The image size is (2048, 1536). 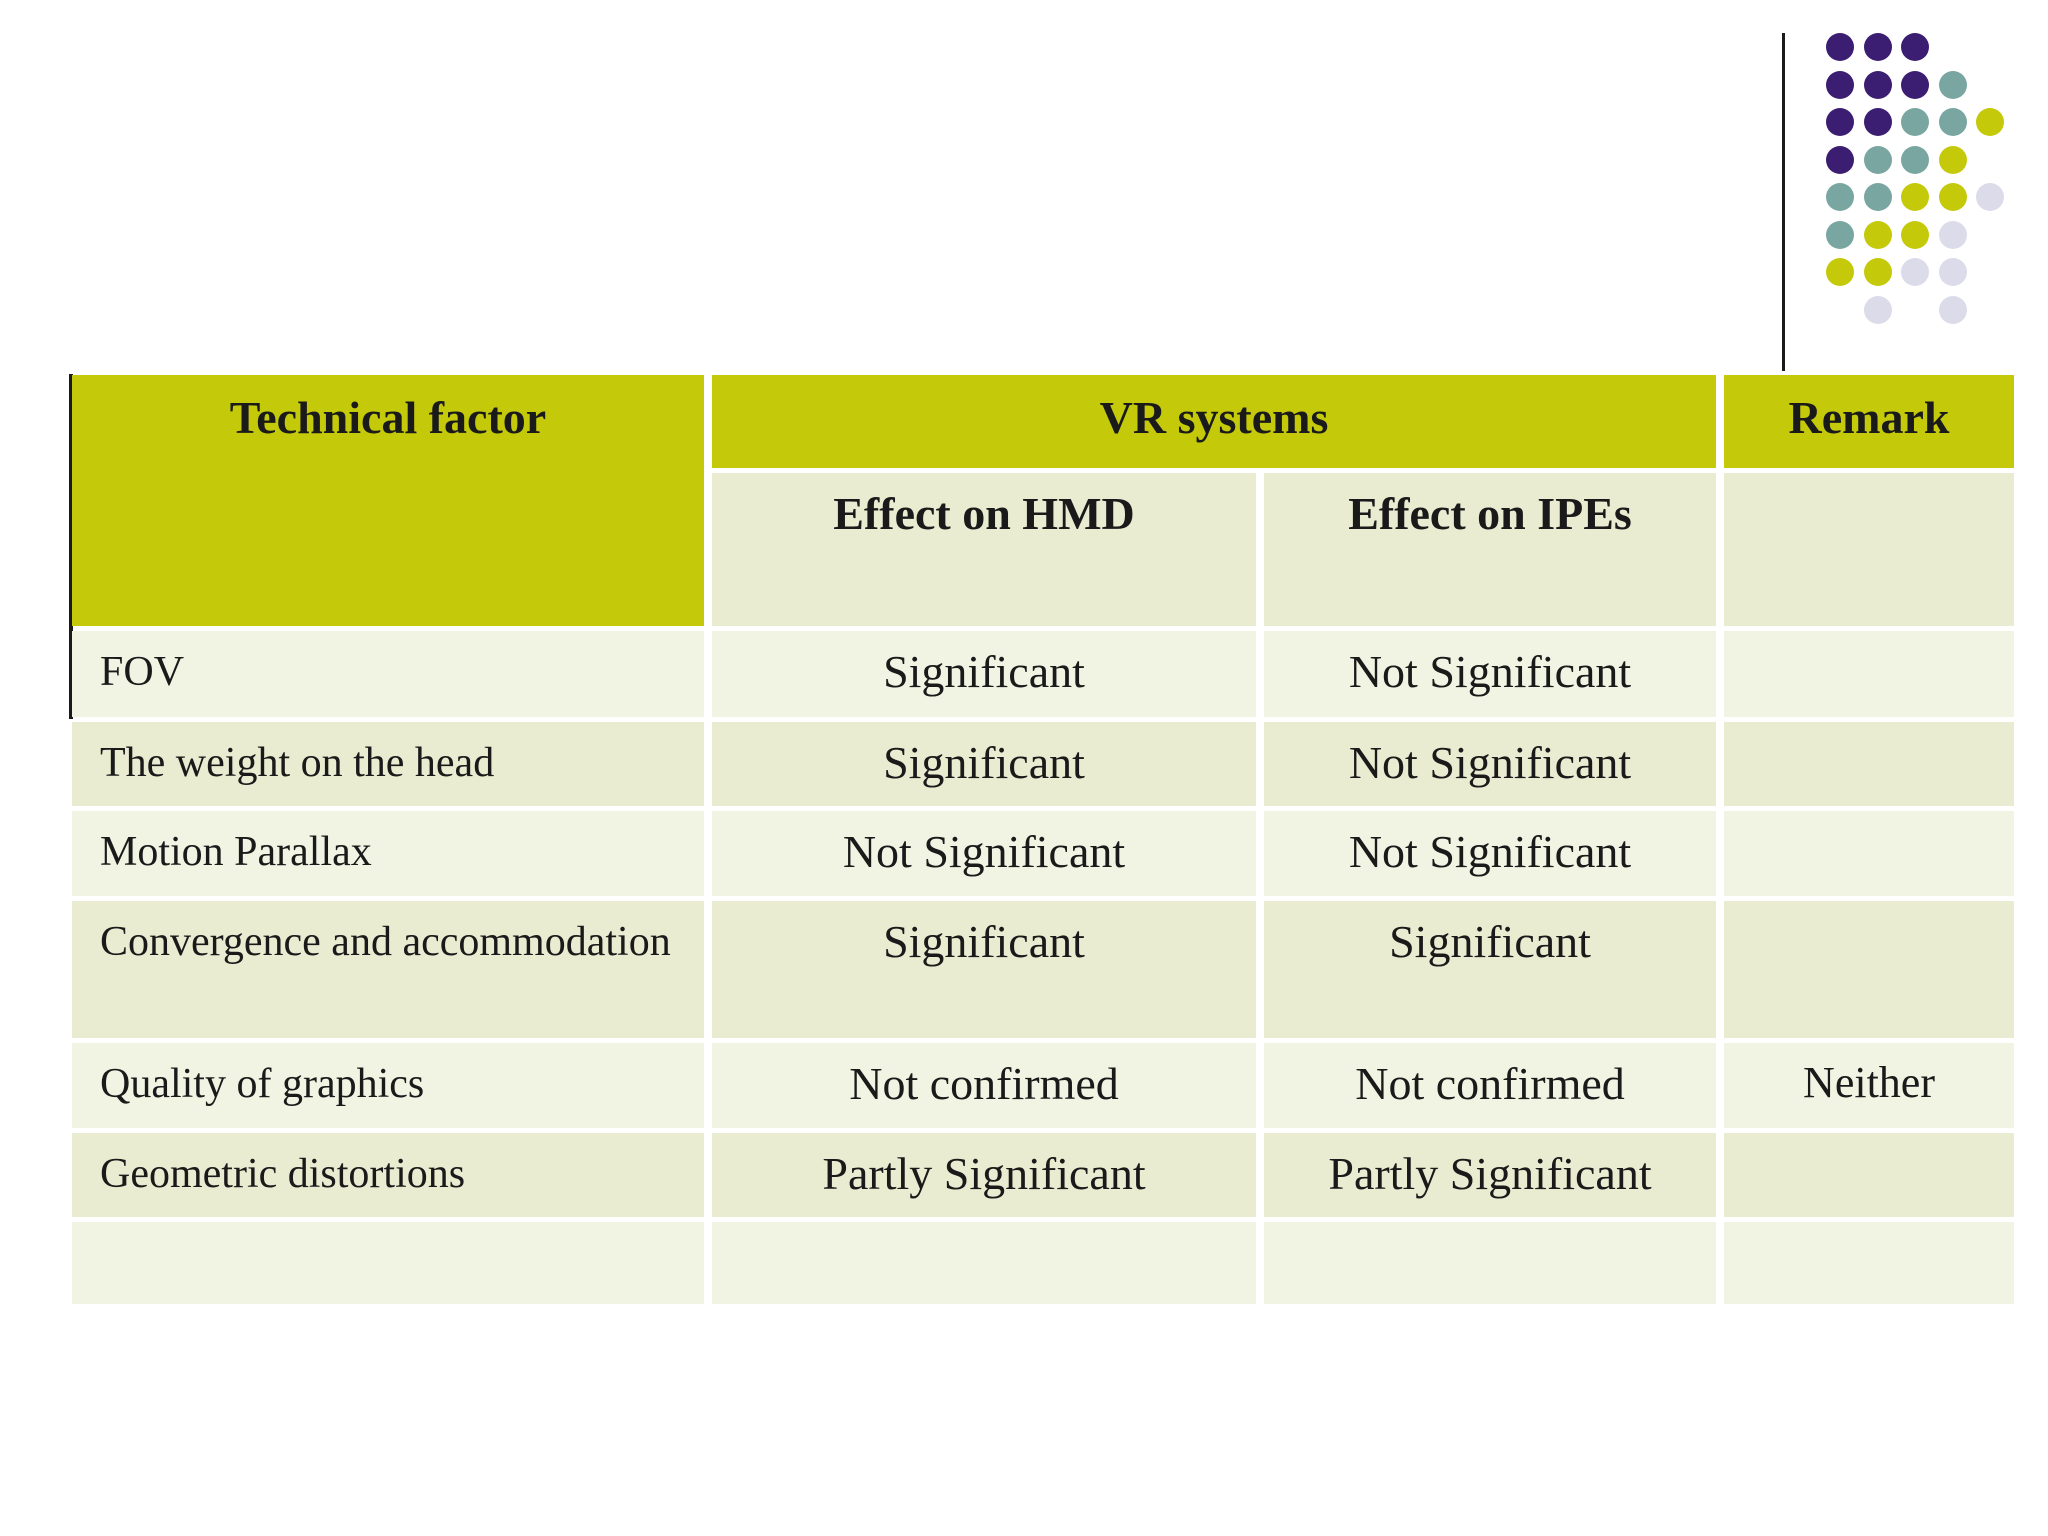 What do you see at coordinates (1490, 969) in the screenshot?
I see `cell-effect-ipes: Significant` at bounding box center [1490, 969].